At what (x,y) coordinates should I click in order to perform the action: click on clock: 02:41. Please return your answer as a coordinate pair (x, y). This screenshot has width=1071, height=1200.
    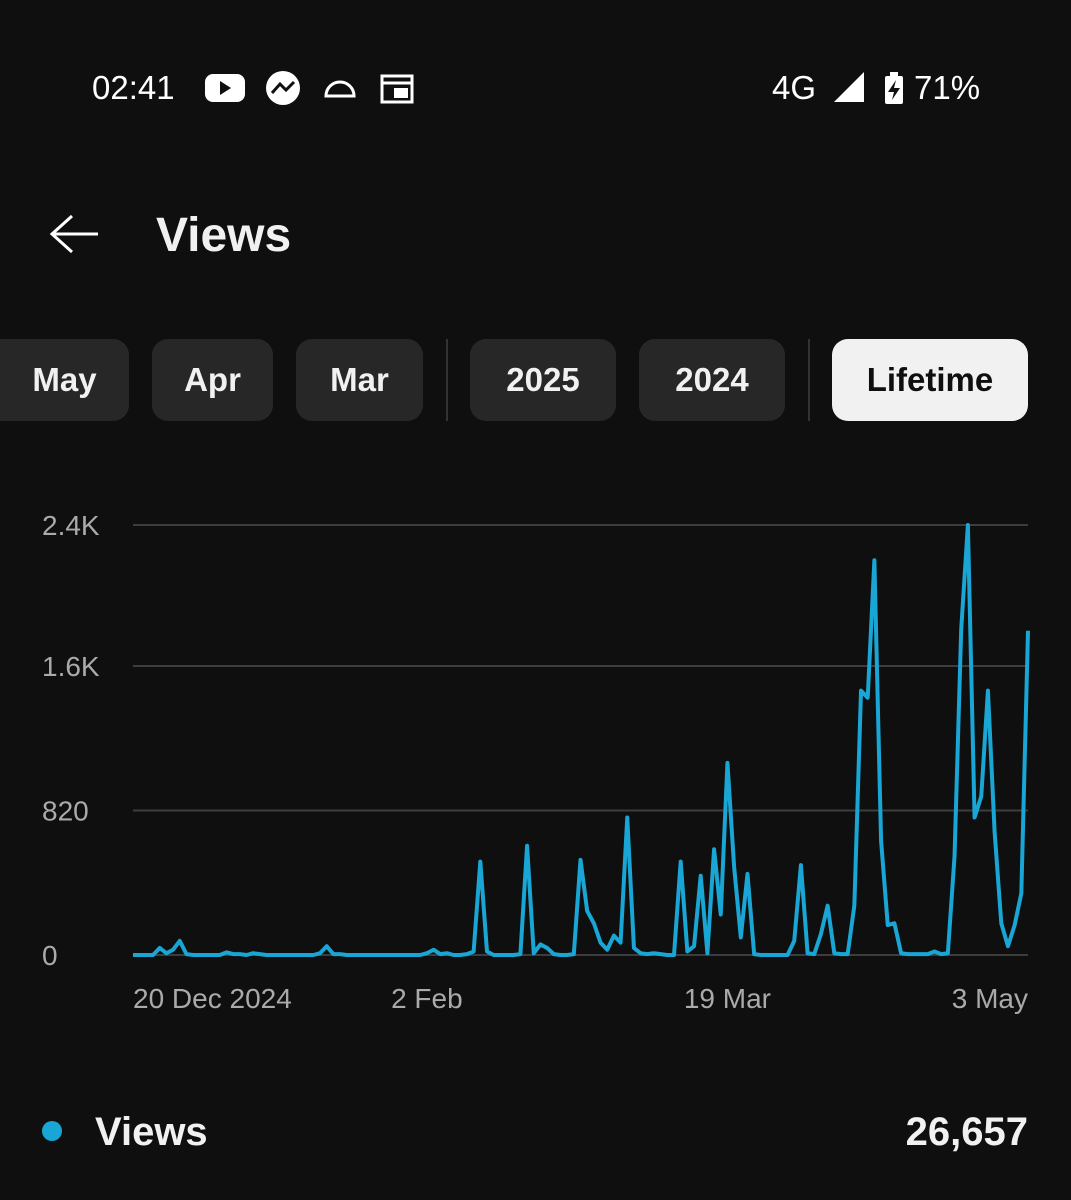
    Looking at the image, I should click on (133, 87).